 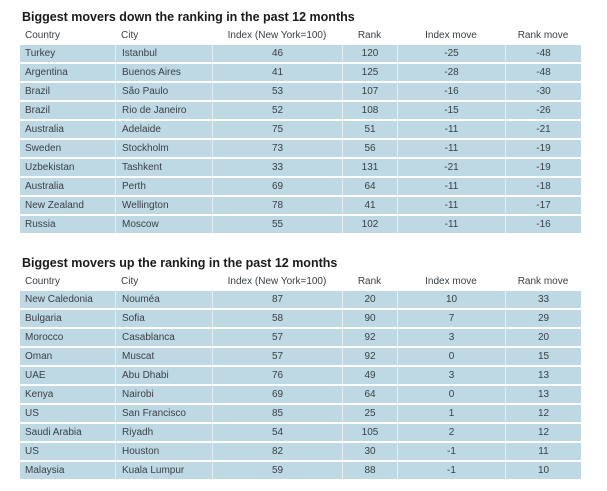 What do you see at coordinates (451, 413) in the screenshot?
I see `index-move-cell: 1` at bounding box center [451, 413].